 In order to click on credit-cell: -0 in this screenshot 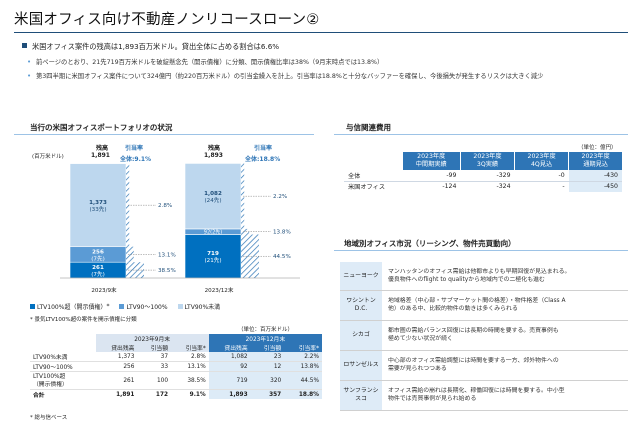, I will do `click(541, 176)`.